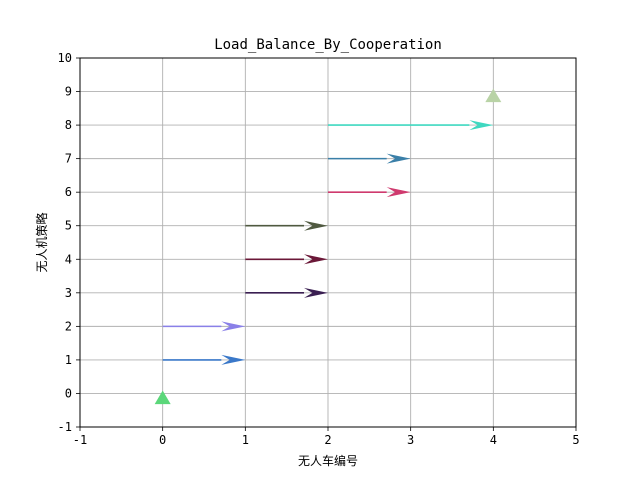 The height and width of the screenshot is (485, 640). Describe the element at coordinates (41, 242) in the screenshot. I see `y-axis-label: 无人机策略` at that location.